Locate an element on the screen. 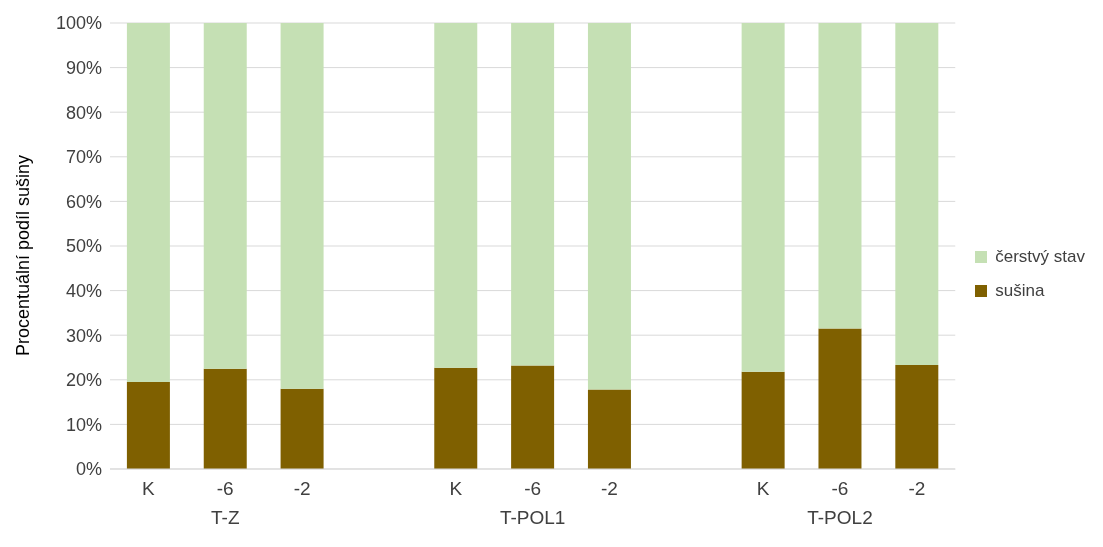 This screenshot has width=1103, height=547. y-tick-label: 50% is located at coordinates (83, 246).